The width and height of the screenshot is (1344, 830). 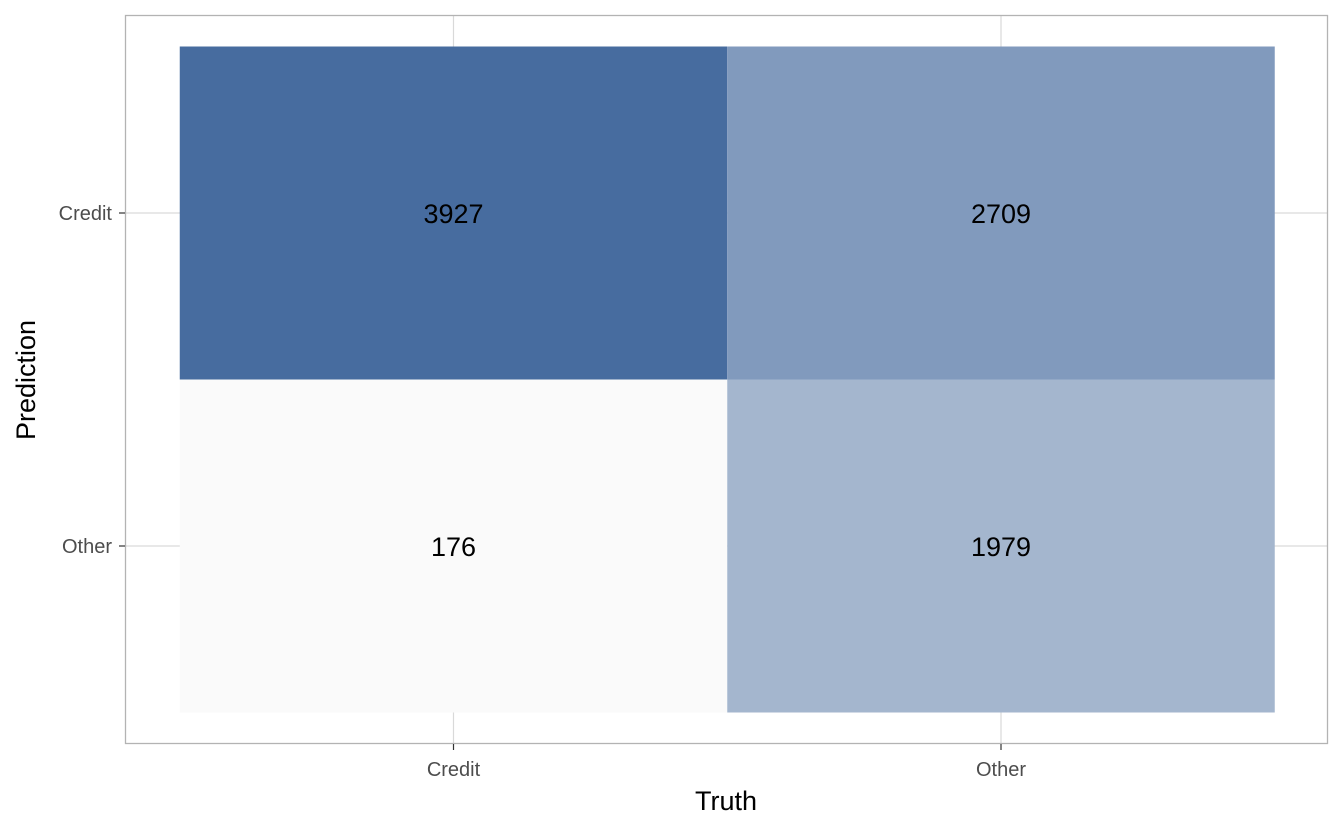 What do you see at coordinates (726, 762) in the screenshot?
I see `x-axis-ticks: Credit Other` at bounding box center [726, 762].